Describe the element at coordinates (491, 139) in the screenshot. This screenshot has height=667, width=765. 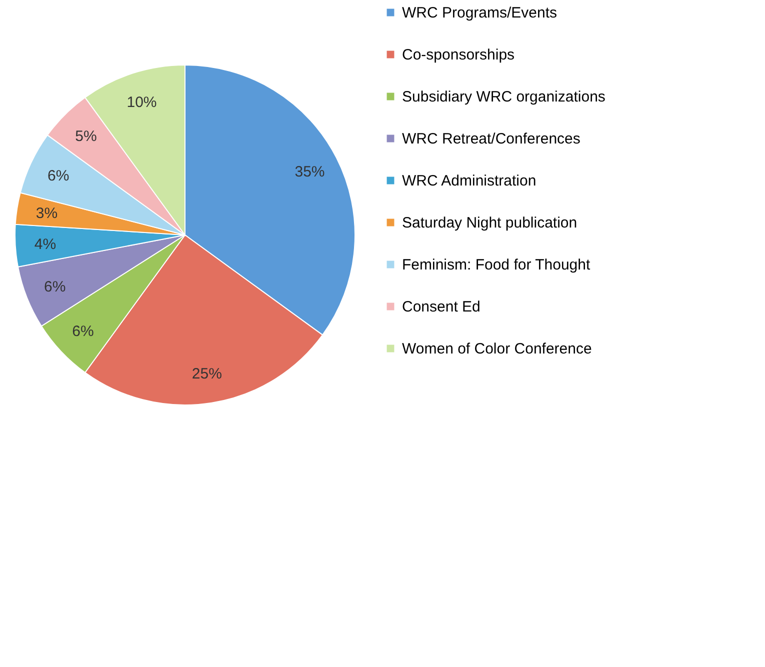
I see `legend-label: WRC Retreat/Conferences` at that location.